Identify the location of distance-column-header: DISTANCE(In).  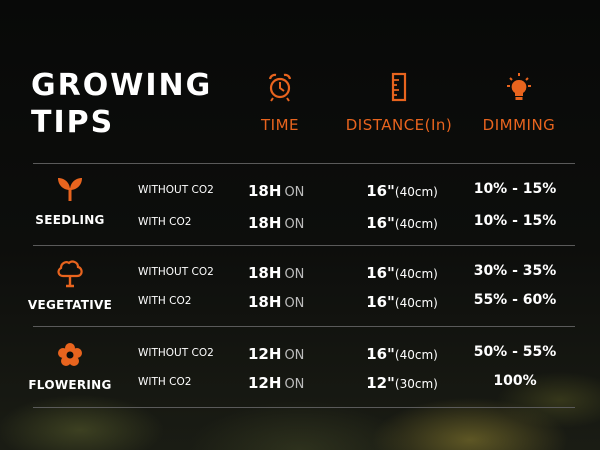
(399, 103).